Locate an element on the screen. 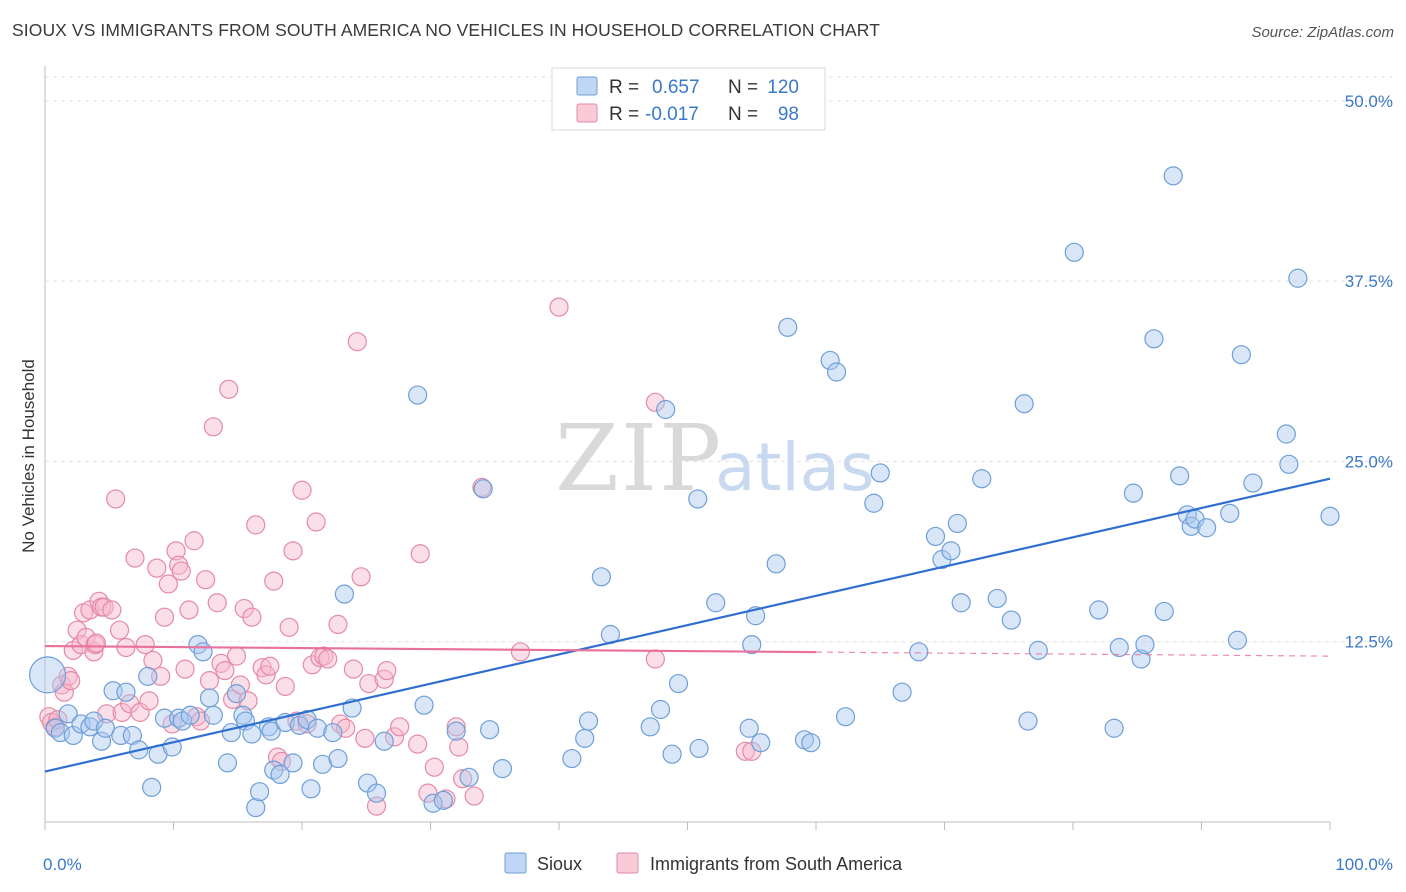 Image resolution: width=1406 pixels, height=892 pixels. x-tick-labels: 0.0% 100.0% is located at coordinates (718, 864).